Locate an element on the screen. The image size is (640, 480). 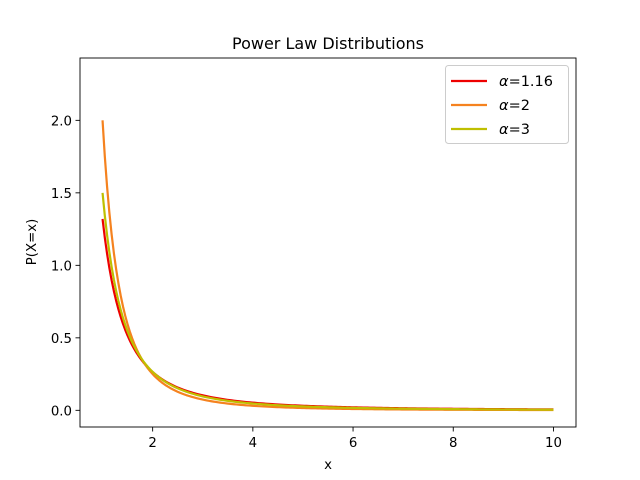
legend: α=1.16 α=2 α=3 is located at coordinates (507, 104).